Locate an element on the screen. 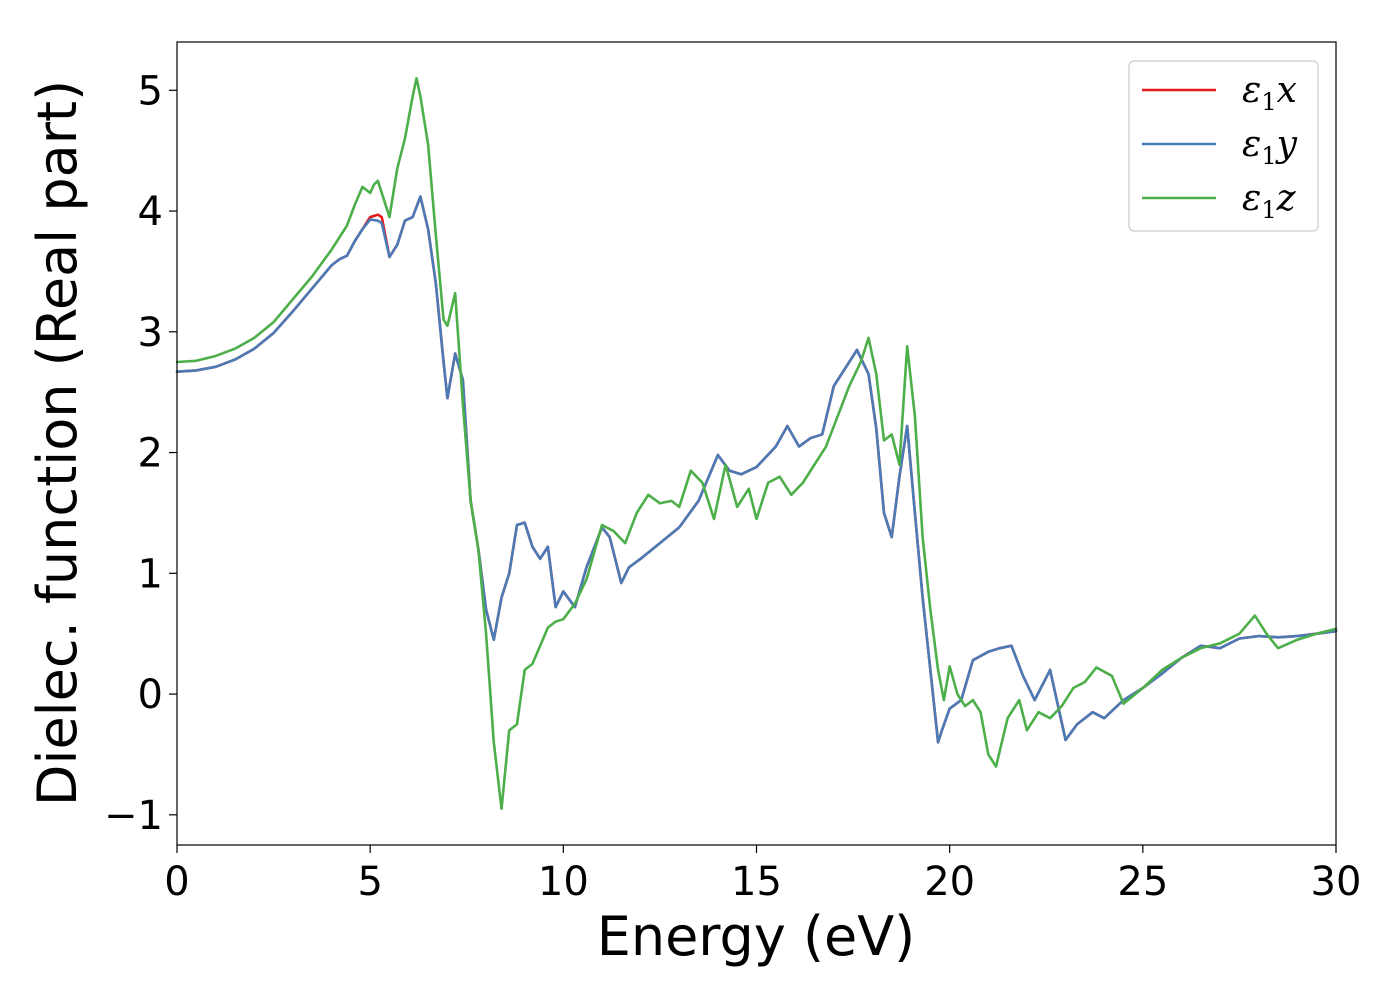 This screenshot has width=1400, height=1000. y-tick-label: 1 is located at coordinates (150, 574).